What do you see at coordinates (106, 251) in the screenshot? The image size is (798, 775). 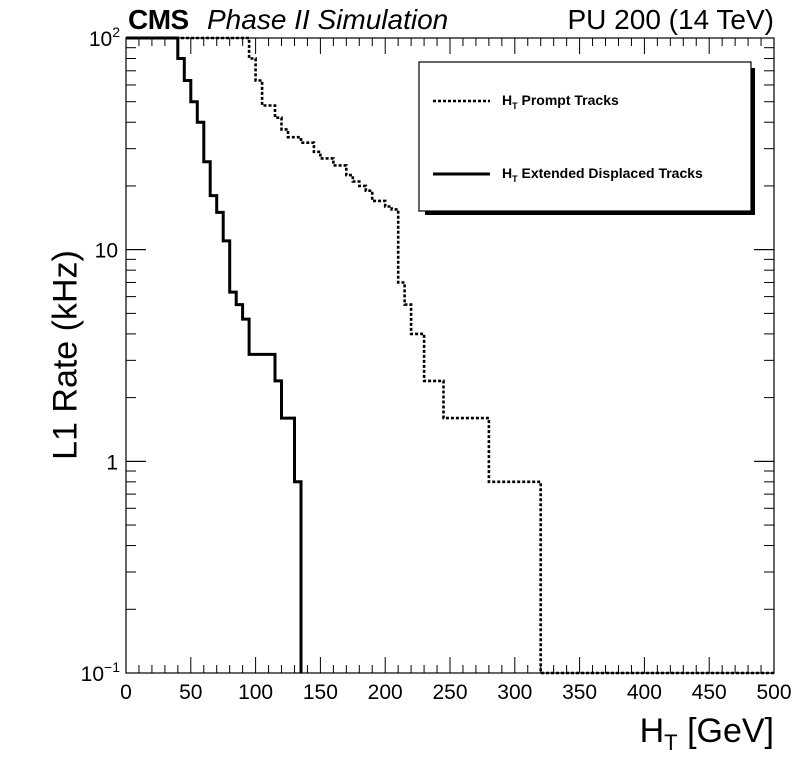 I see `y-tick-label: 10` at bounding box center [106, 251].